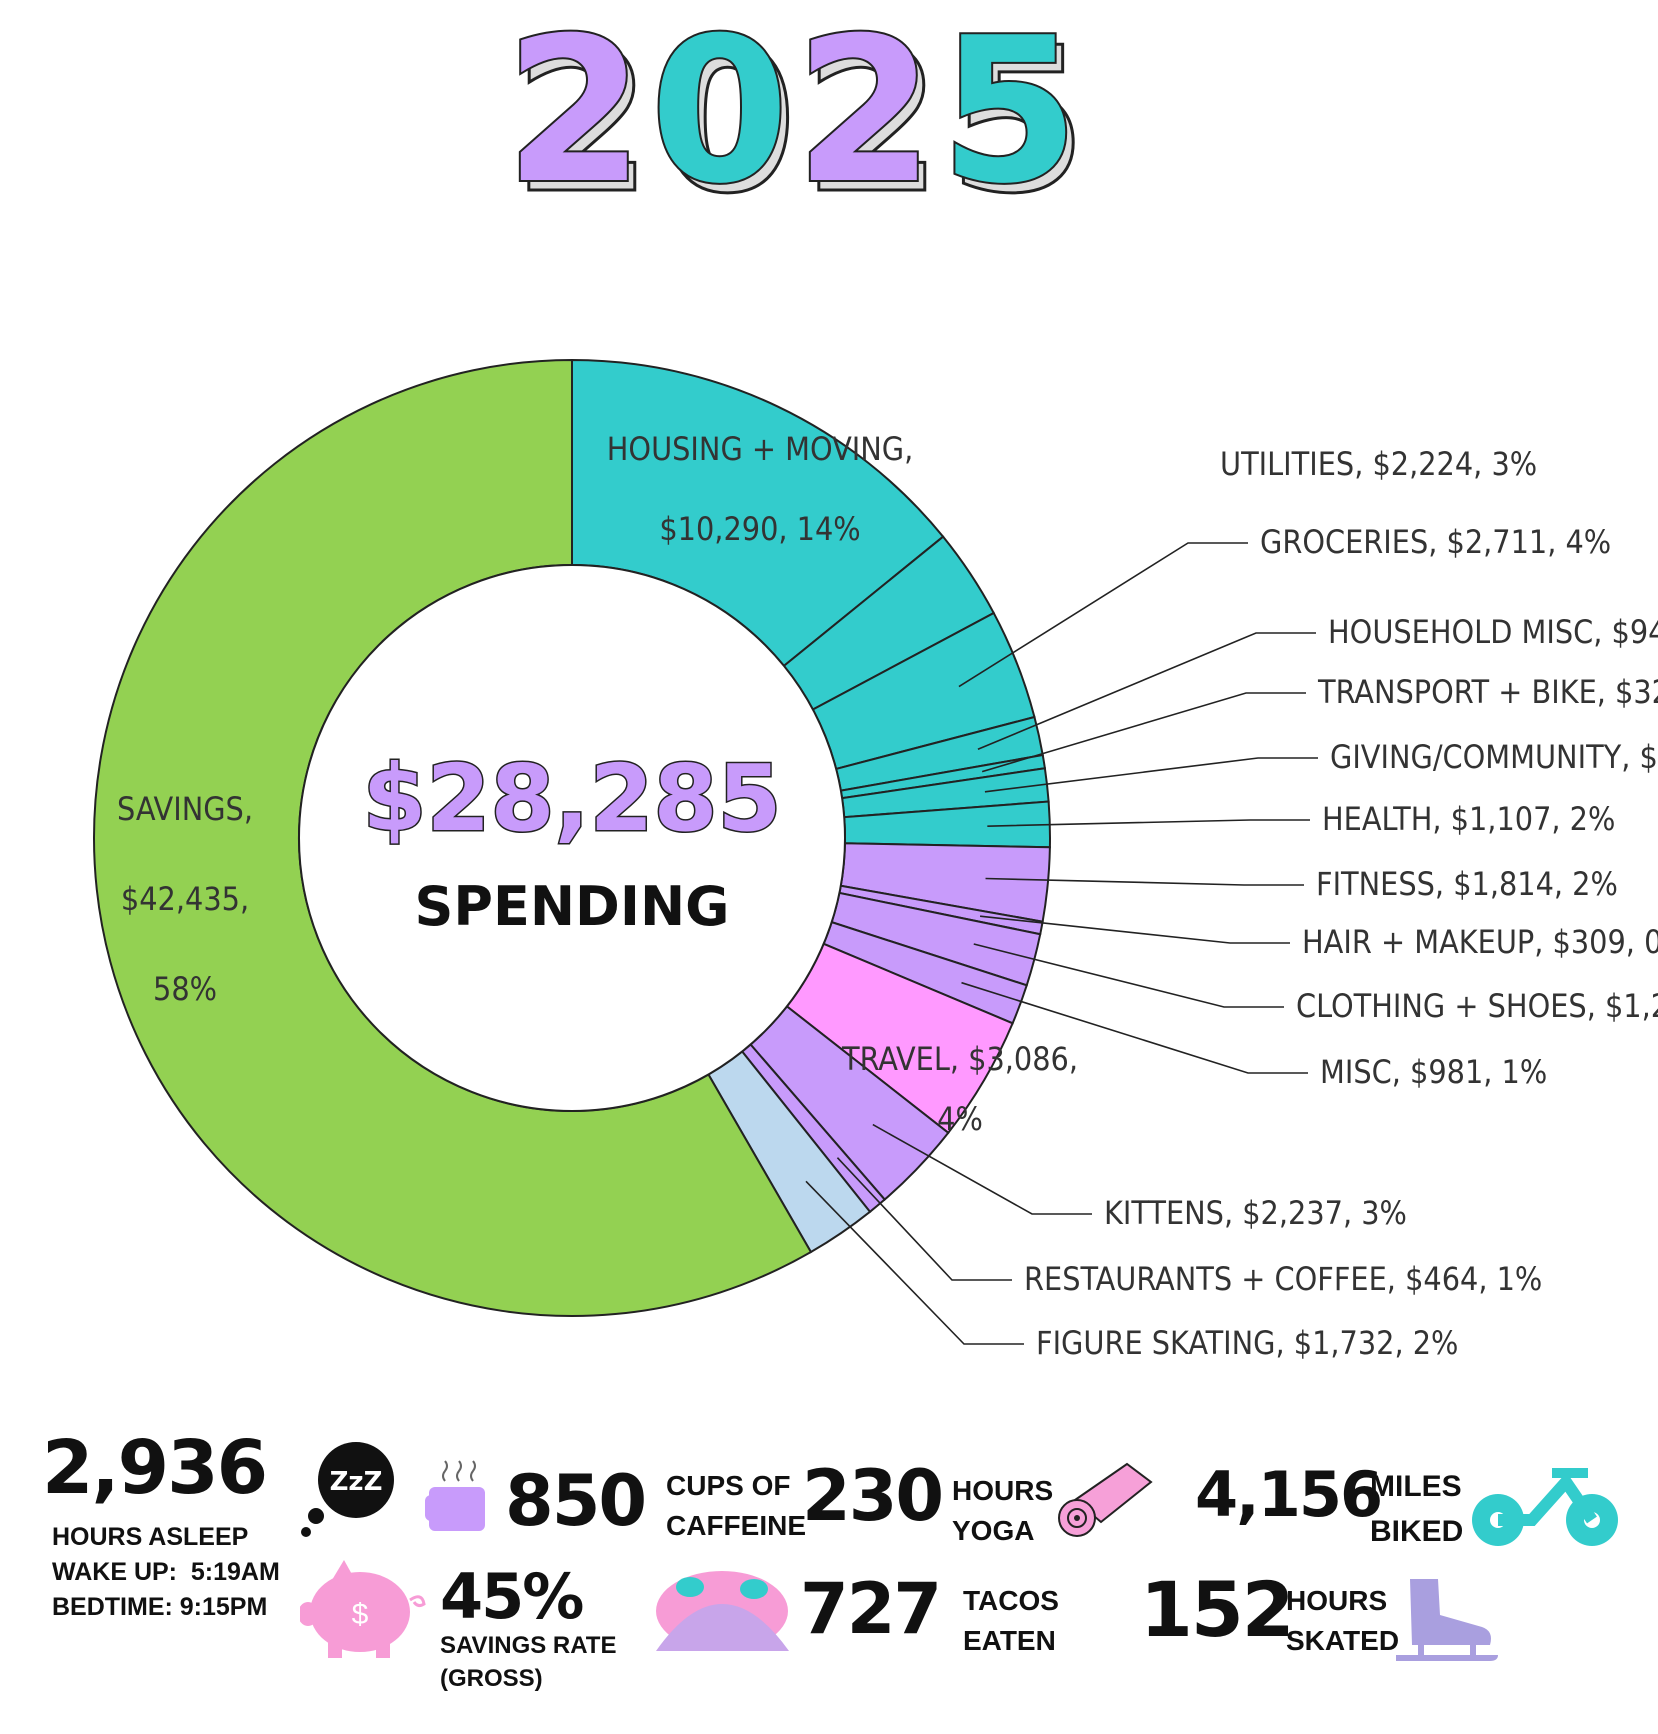 Image resolution: width=1658 pixels, height=1734 pixels. What do you see at coordinates (1103, 615) in the screenshot?
I see `leader-line-groceries` at bounding box center [1103, 615].